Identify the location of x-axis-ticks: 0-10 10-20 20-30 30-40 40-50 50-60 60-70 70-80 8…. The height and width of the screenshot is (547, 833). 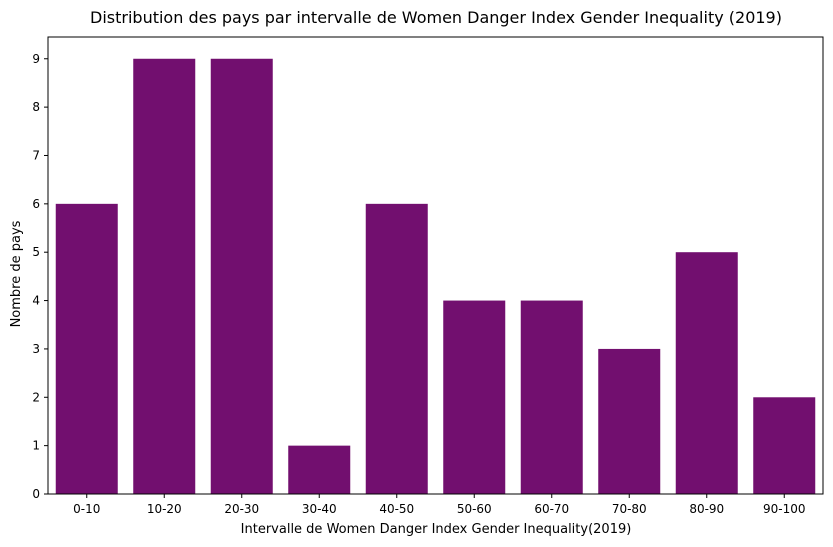
(439, 505).